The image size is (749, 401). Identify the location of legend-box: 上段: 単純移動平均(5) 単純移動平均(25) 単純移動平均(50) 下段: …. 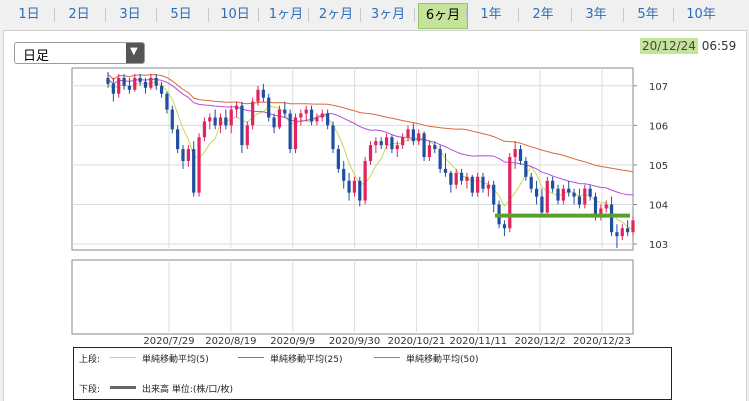
(372, 373).